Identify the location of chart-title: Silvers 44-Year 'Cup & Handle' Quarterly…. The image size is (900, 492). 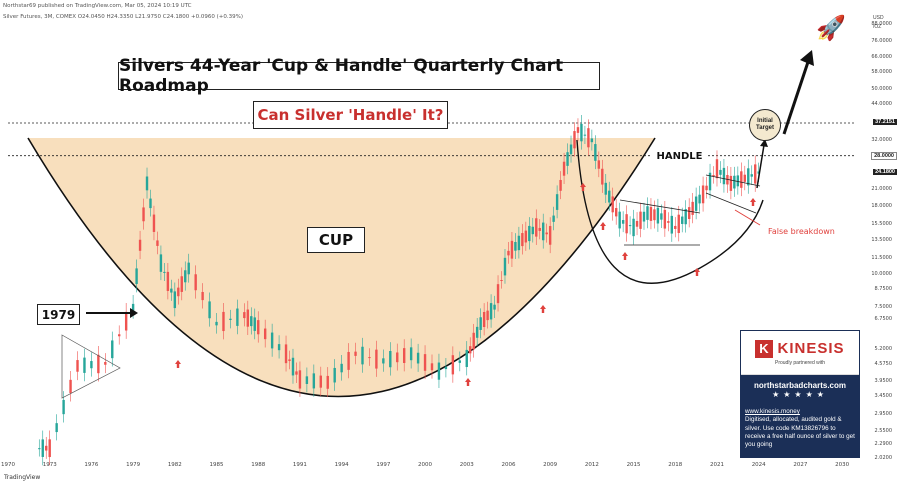
(359, 76).